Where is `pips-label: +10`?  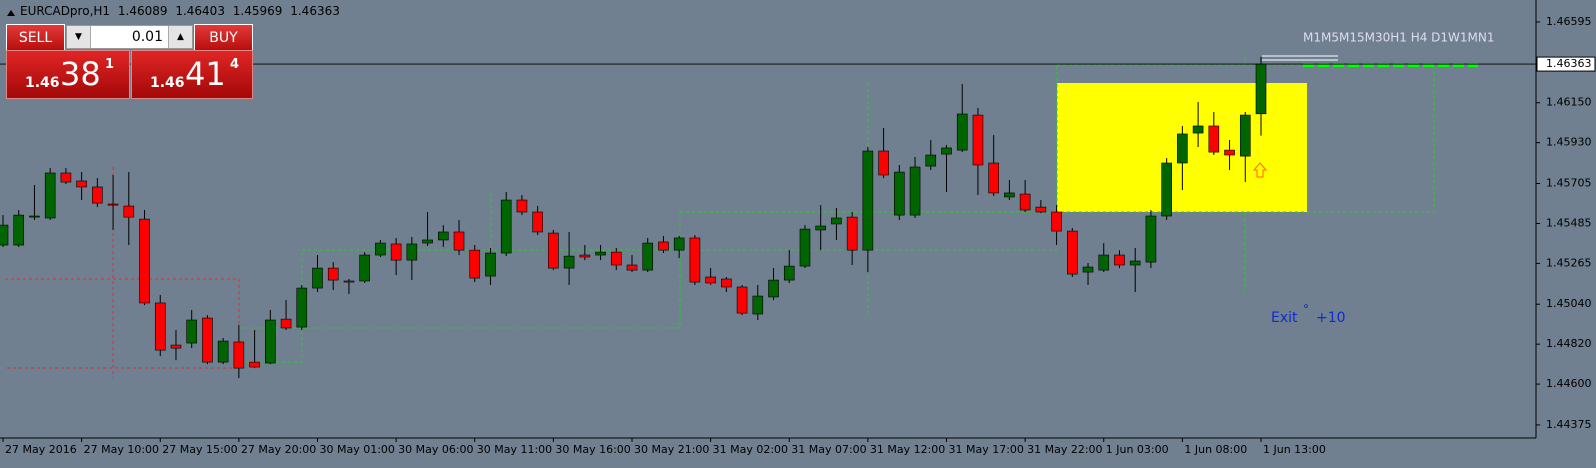 pips-label: +10 is located at coordinates (1331, 318).